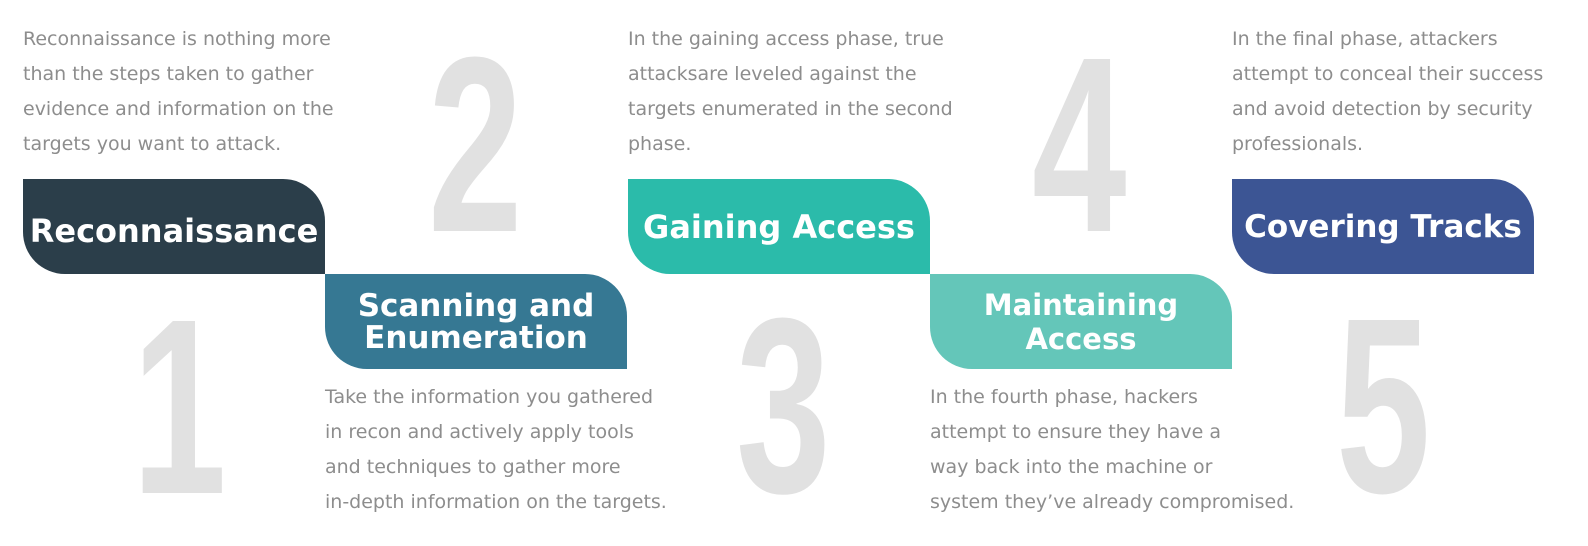 The image size is (1588, 546). I want to click on step-1-title-tab: Reconnaissance, so click(174, 226).